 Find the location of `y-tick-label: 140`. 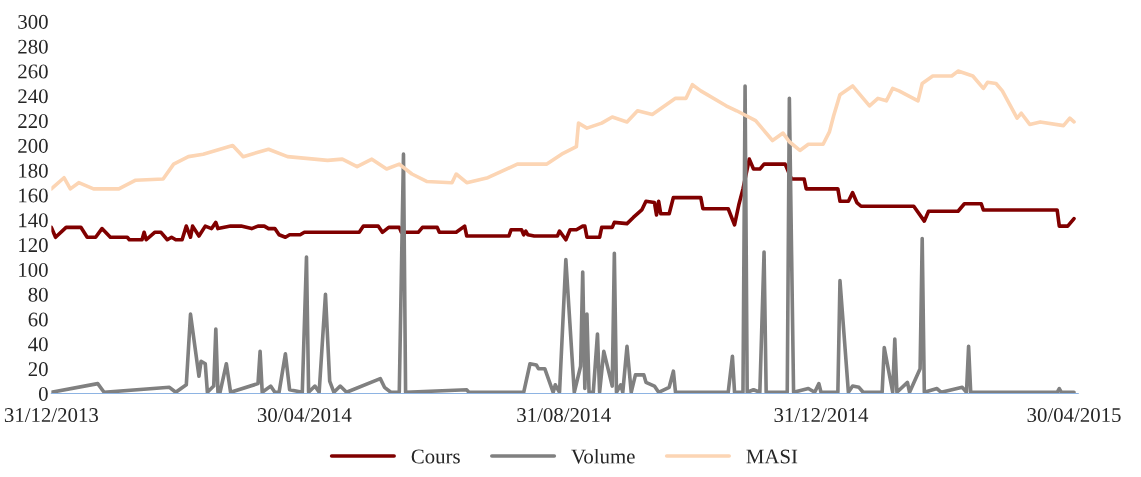

y-tick-label: 140 is located at coordinates (33, 220).